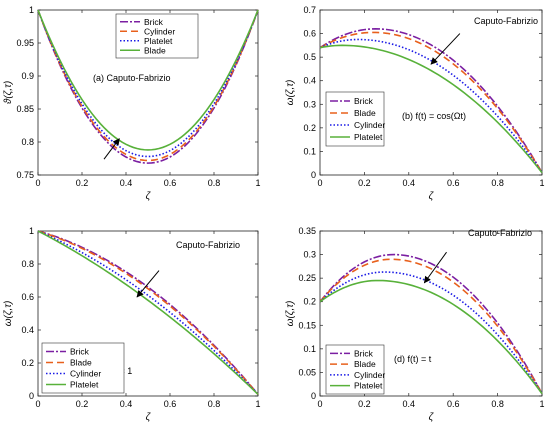 The height and width of the screenshot is (433, 550). I want to click on y-tick-label: 0.5, so click(309, 57).